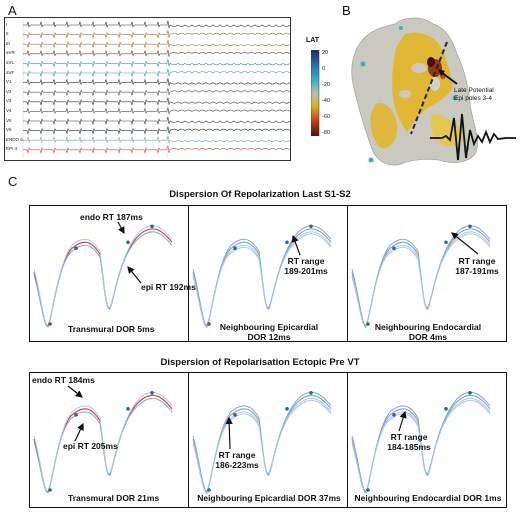  Describe the element at coordinates (409, 437) in the screenshot. I see `rt-range-label-bottom-endo: RT range` at that location.